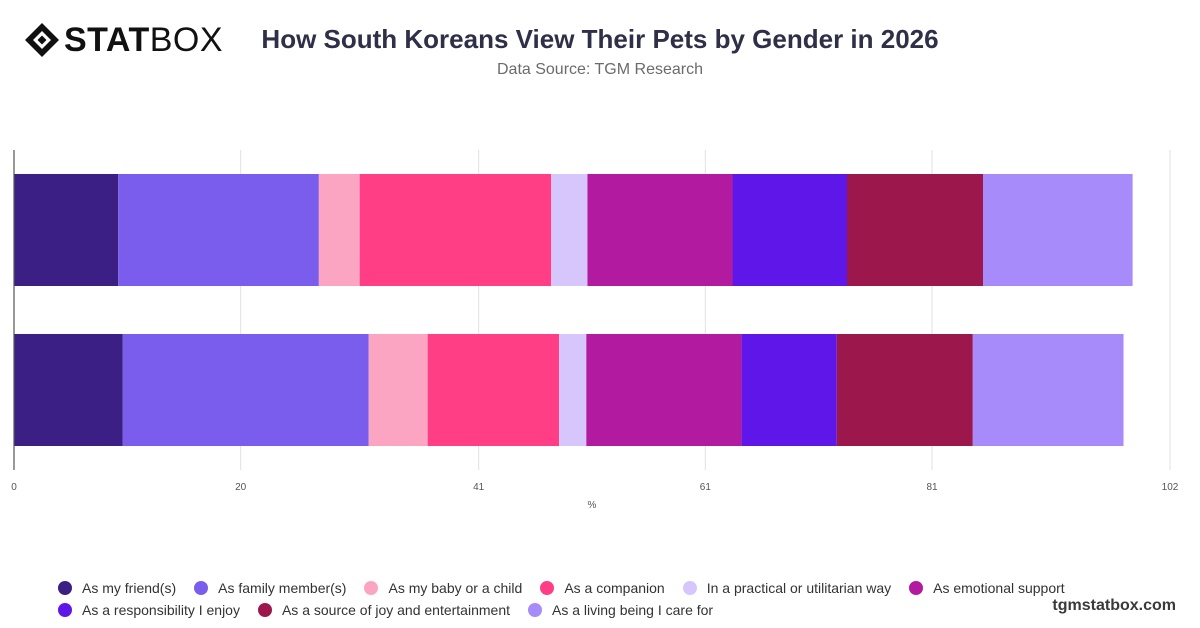 The height and width of the screenshot is (628, 1200). I want to click on legend-item: As a companion, so click(602, 588).